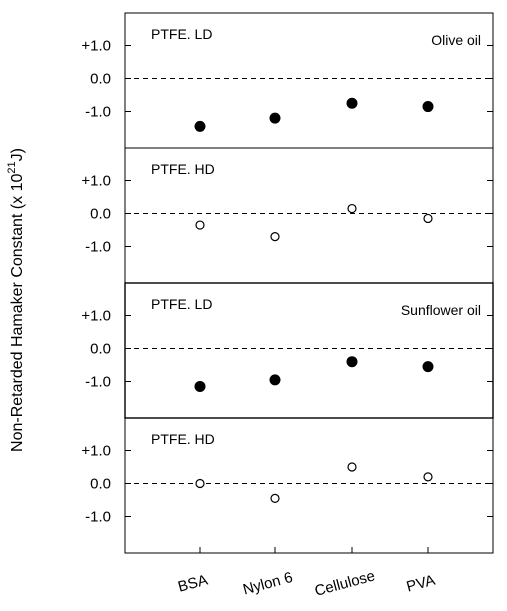  Describe the element at coordinates (268, 584) in the screenshot. I see `x-category-label: Nylon 6` at that location.